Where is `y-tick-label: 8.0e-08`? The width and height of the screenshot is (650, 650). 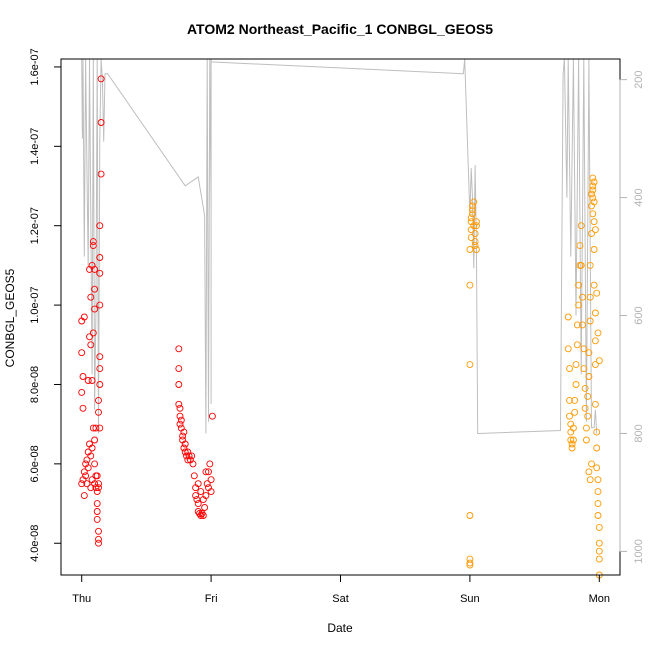 y-tick-label: 8.0e-08 is located at coordinates (35, 384).